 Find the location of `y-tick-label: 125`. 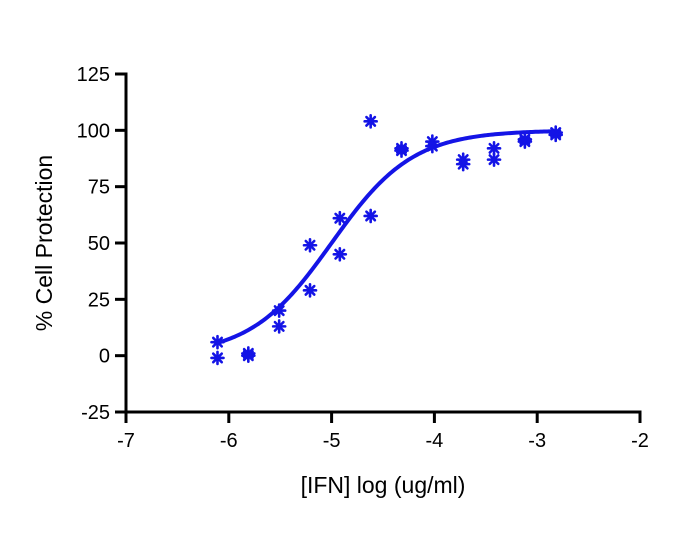

y-tick-label: 125 is located at coordinates (93, 75).